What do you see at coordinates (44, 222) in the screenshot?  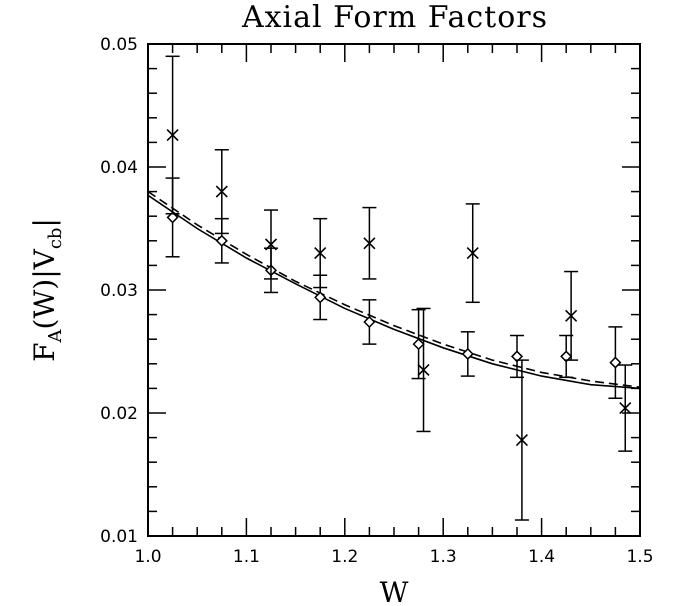 I see `y-axis-title-end: |` at bounding box center [44, 222].